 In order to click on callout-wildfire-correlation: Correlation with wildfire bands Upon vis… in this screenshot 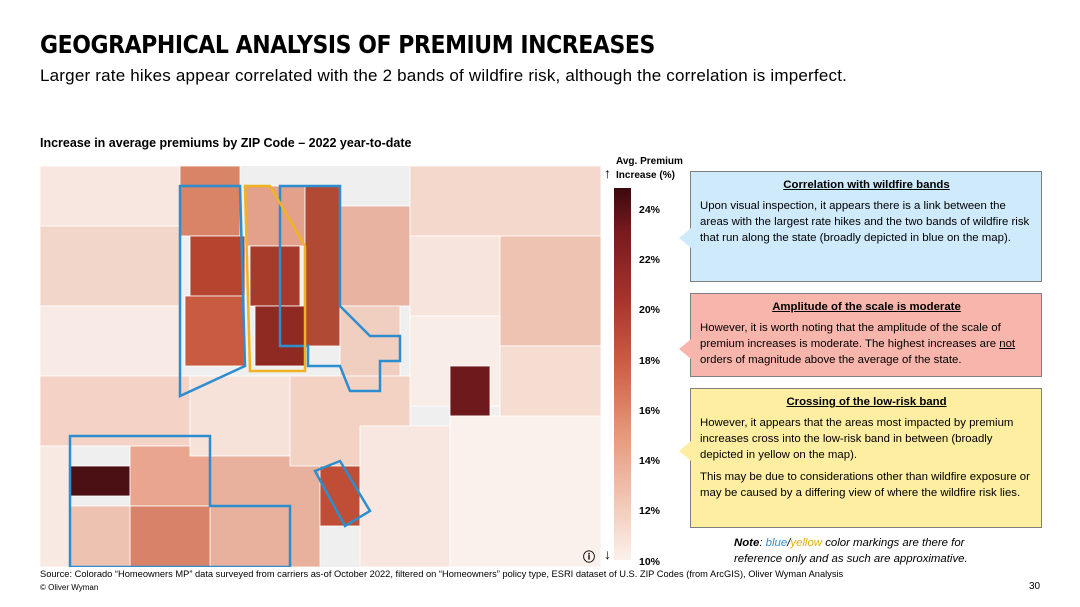, I will do `click(860, 226)`.